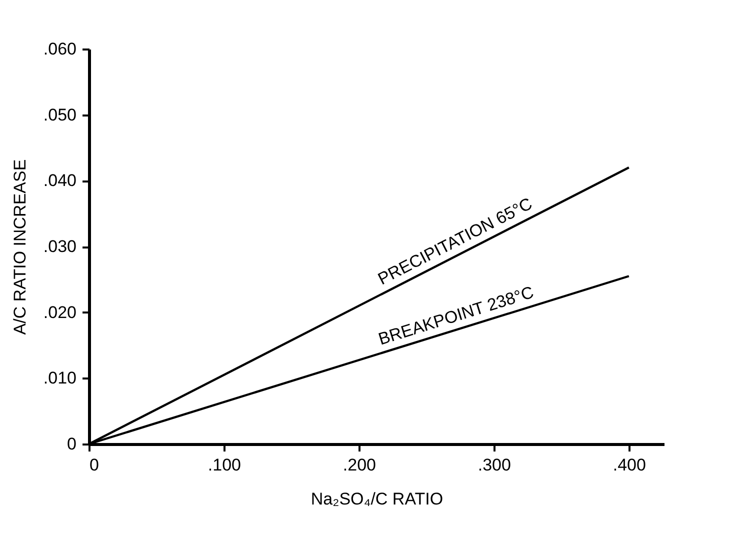 The height and width of the screenshot is (538, 734). What do you see at coordinates (359, 465) in the screenshot?
I see `x-tick-label: .200` at bounding box center [359, 465].